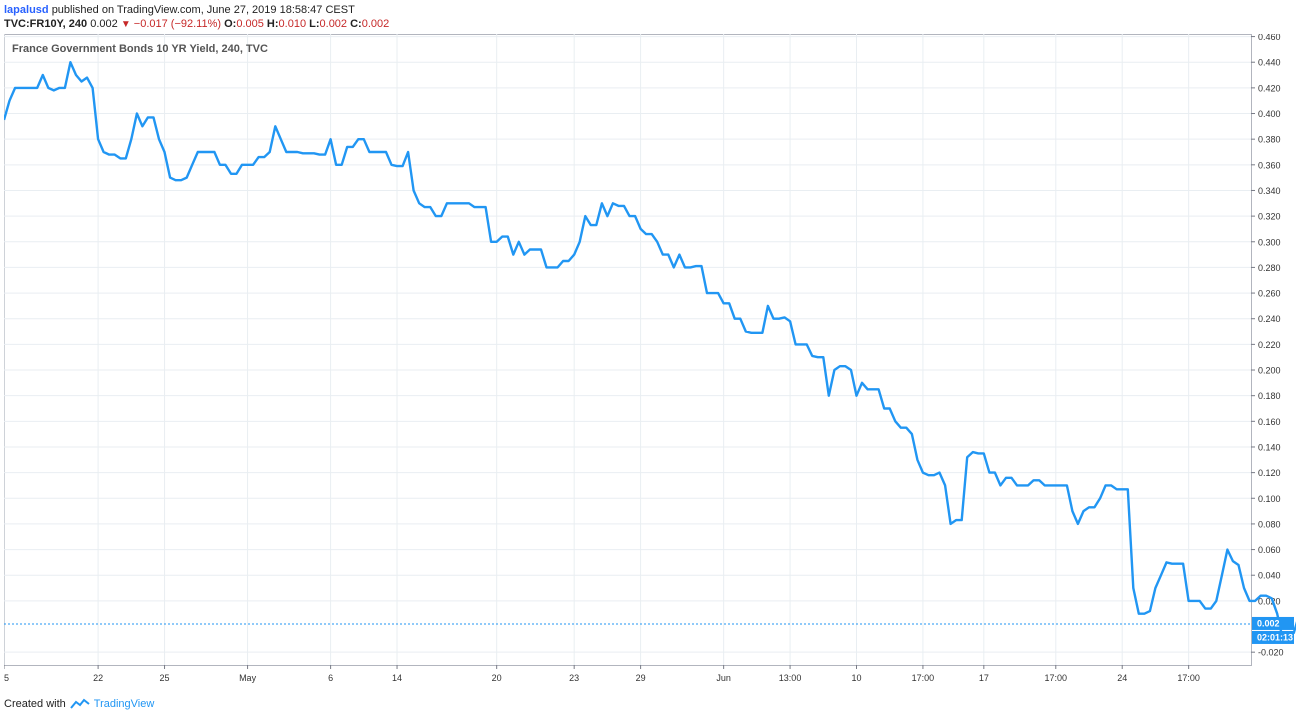 The height and width of the screenshot is (720, 1300). What do you see at coordinates (1269, 396) in the screenshot?
I see `y-tick-label: 0.180` at bounding box center [1269, 396].